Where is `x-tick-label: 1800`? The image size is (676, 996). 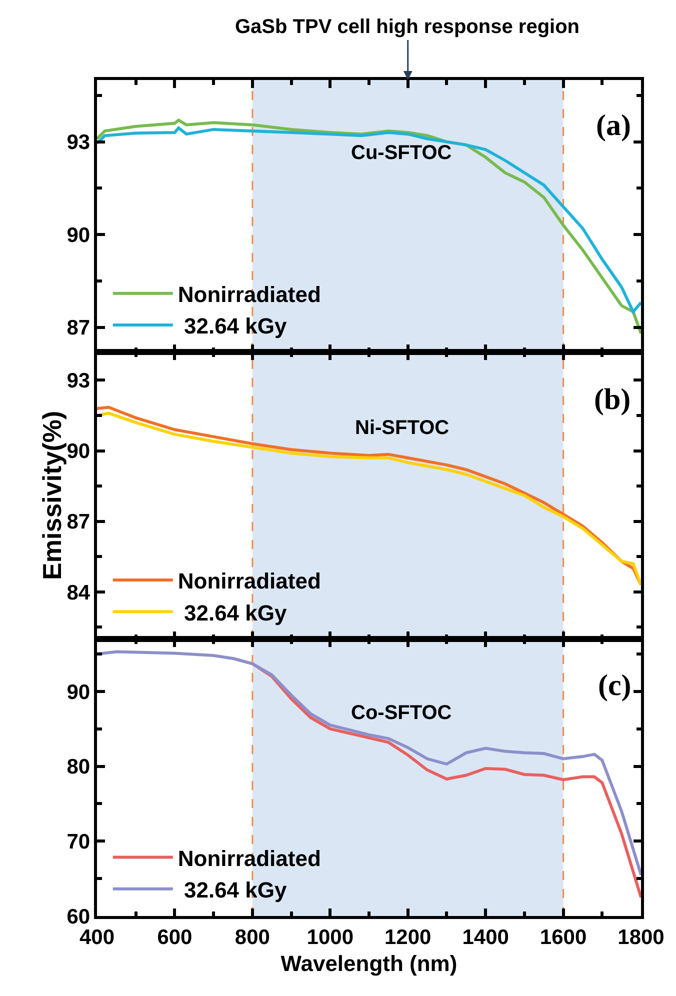
x-tick-label: 1800 is located at coordinates (641, 937).